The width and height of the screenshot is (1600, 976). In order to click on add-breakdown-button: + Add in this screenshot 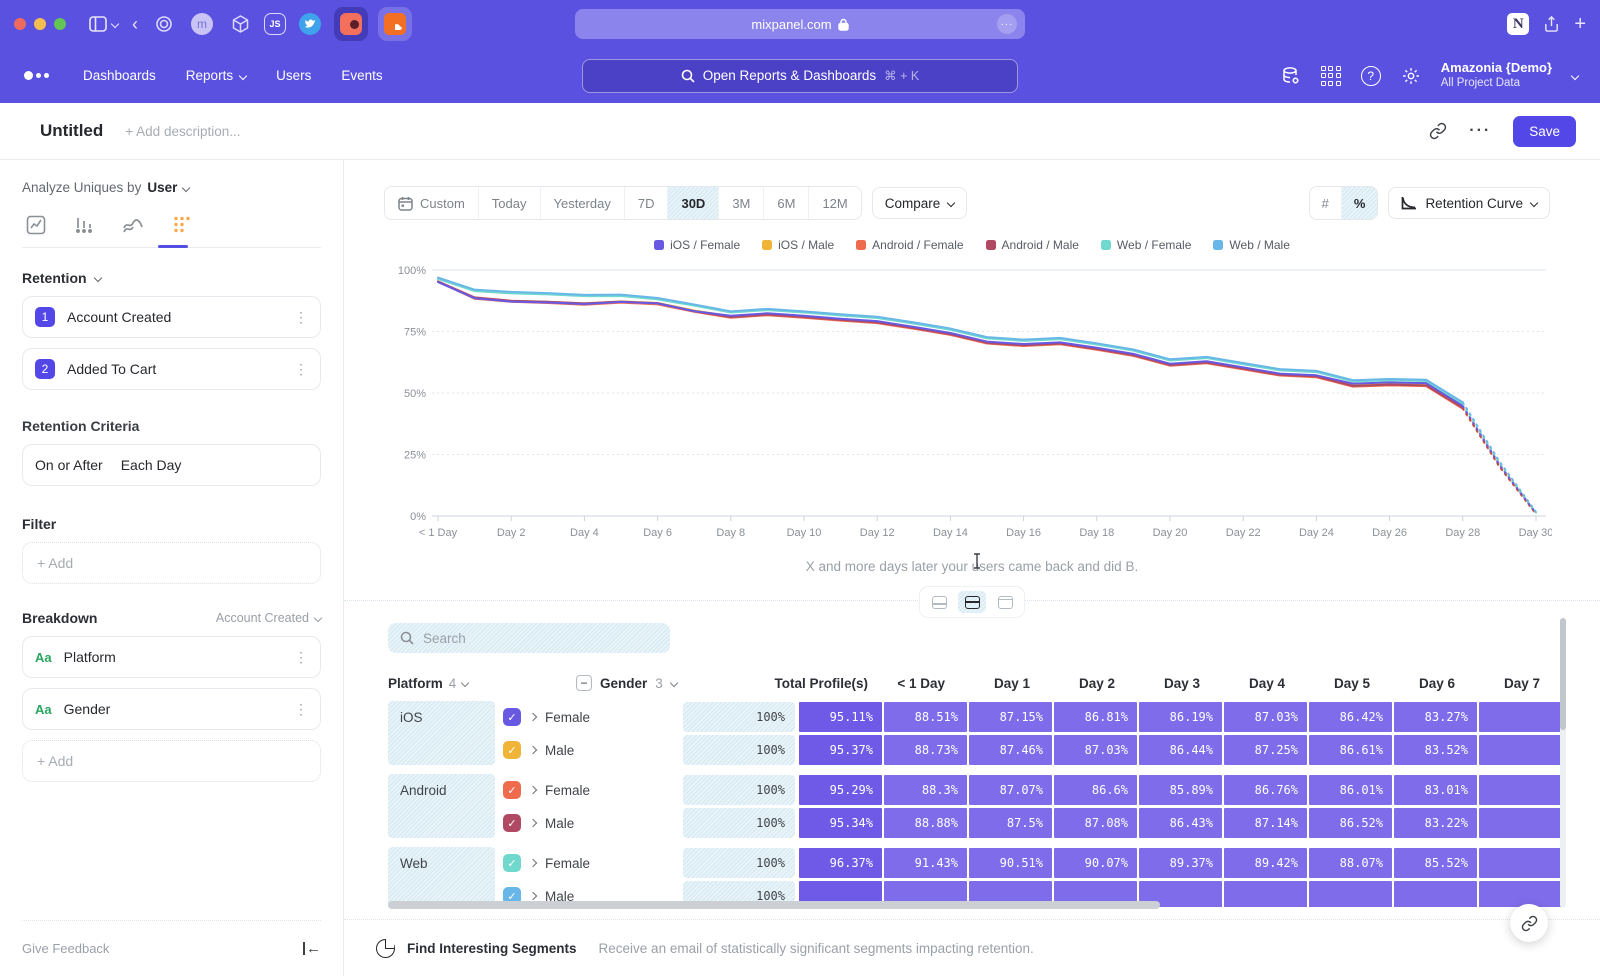, I will do `click(171, 761)`.